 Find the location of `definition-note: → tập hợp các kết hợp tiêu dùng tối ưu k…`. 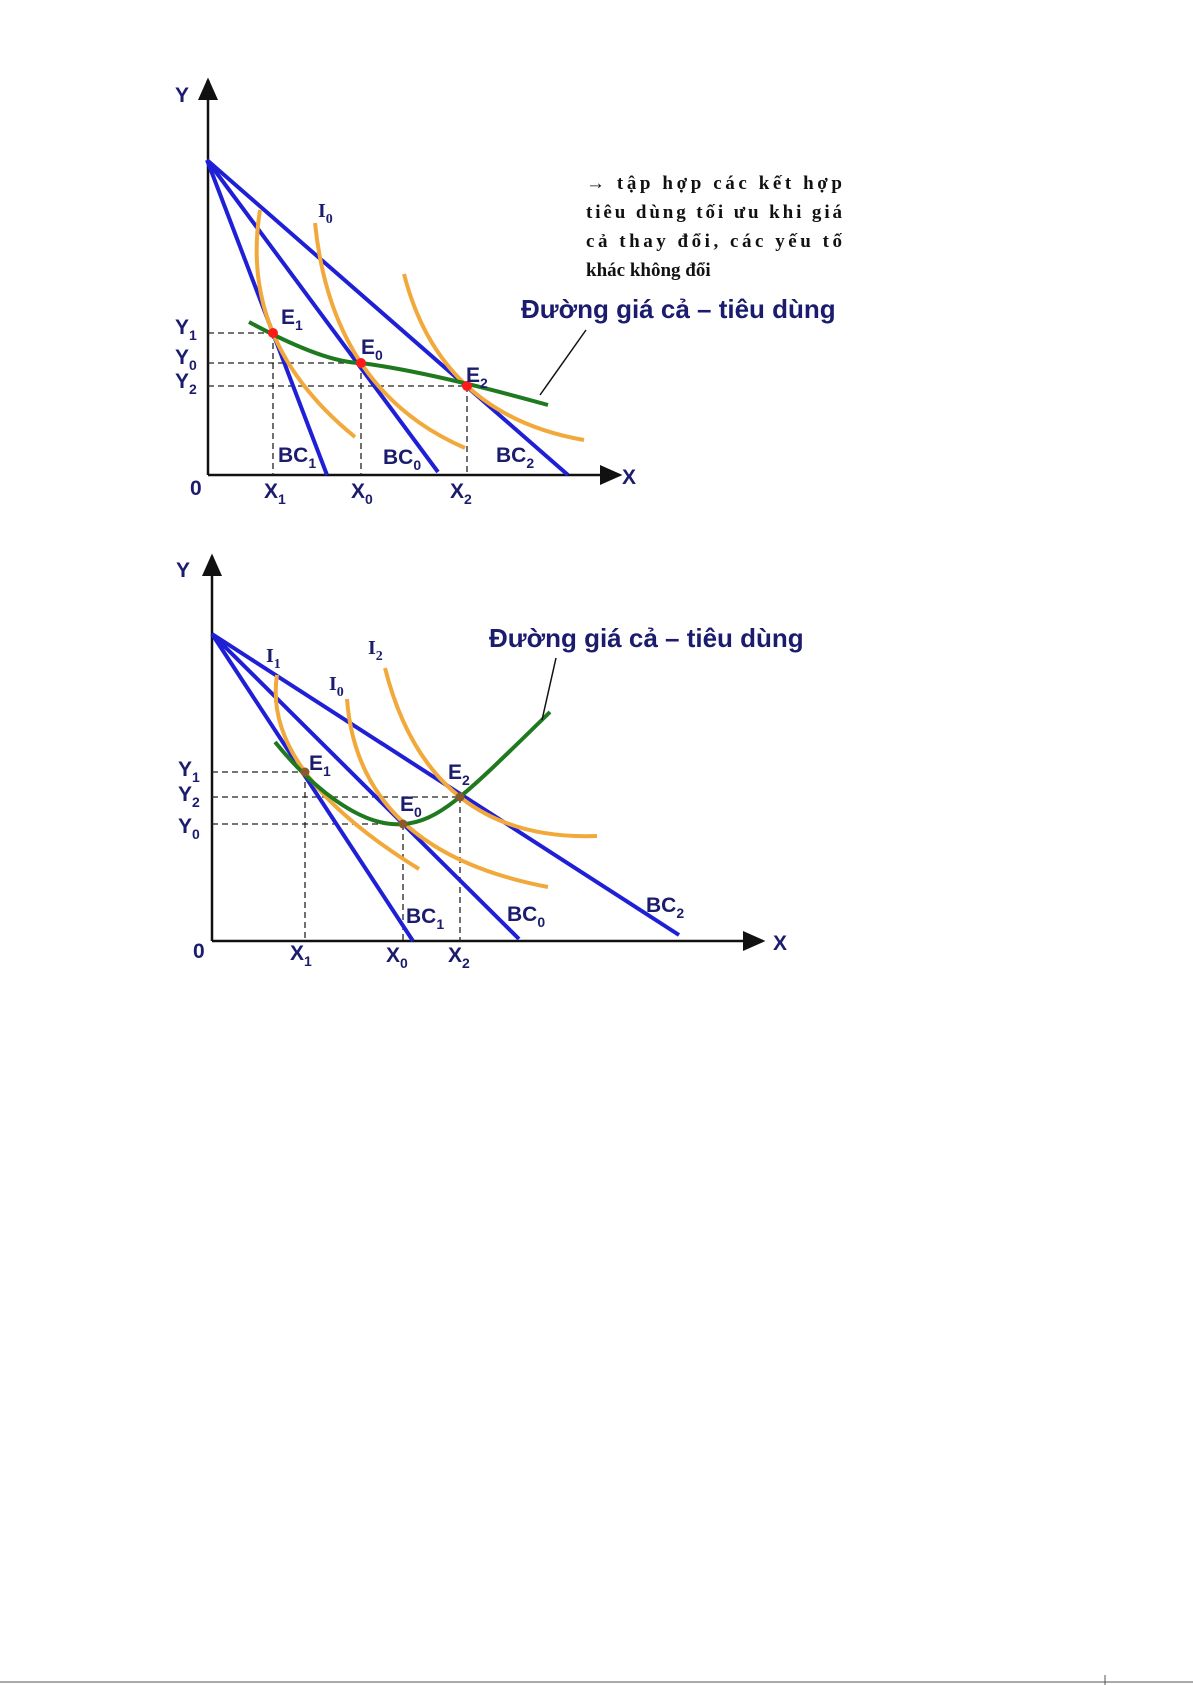

definition-note: → tập hợp các kết hợp tiêu dùng tối ưu k… is located at coordinates (714, 227).